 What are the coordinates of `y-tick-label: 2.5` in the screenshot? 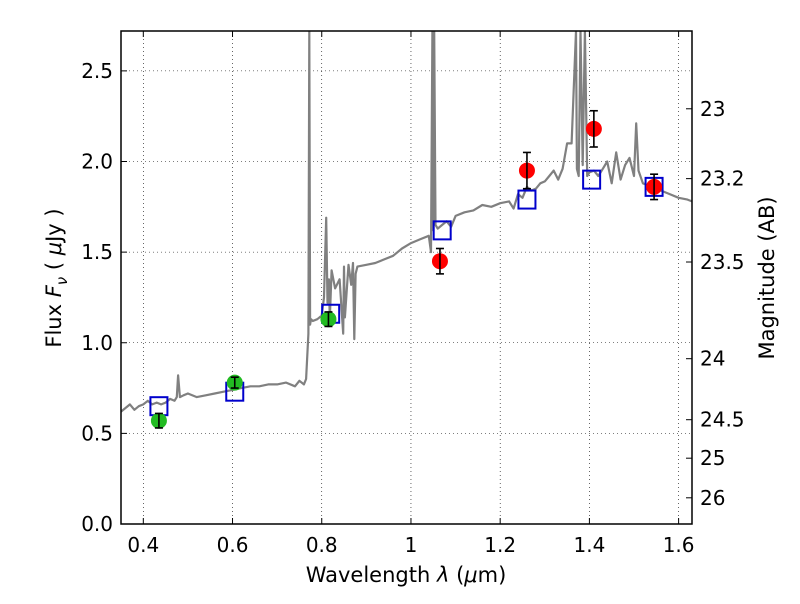 It's located at (97, 71).